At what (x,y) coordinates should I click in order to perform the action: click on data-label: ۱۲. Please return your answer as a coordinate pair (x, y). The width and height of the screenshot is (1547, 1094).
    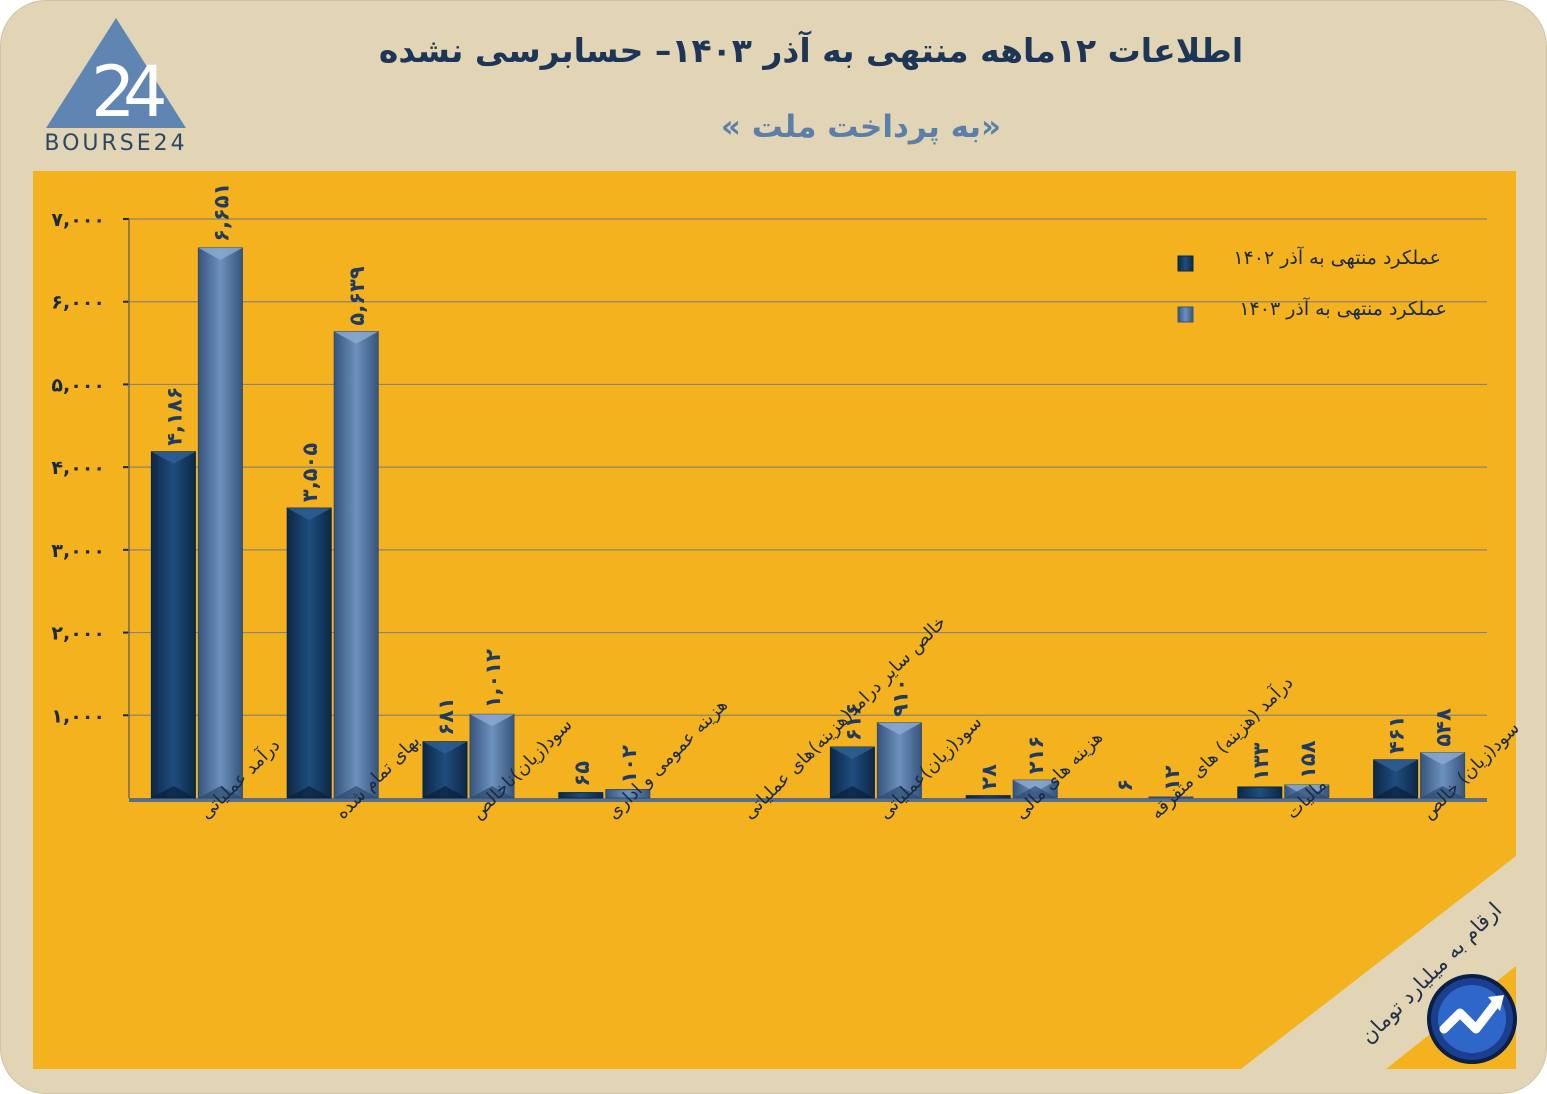
    Looking at the image, I should click on (1172, 778).